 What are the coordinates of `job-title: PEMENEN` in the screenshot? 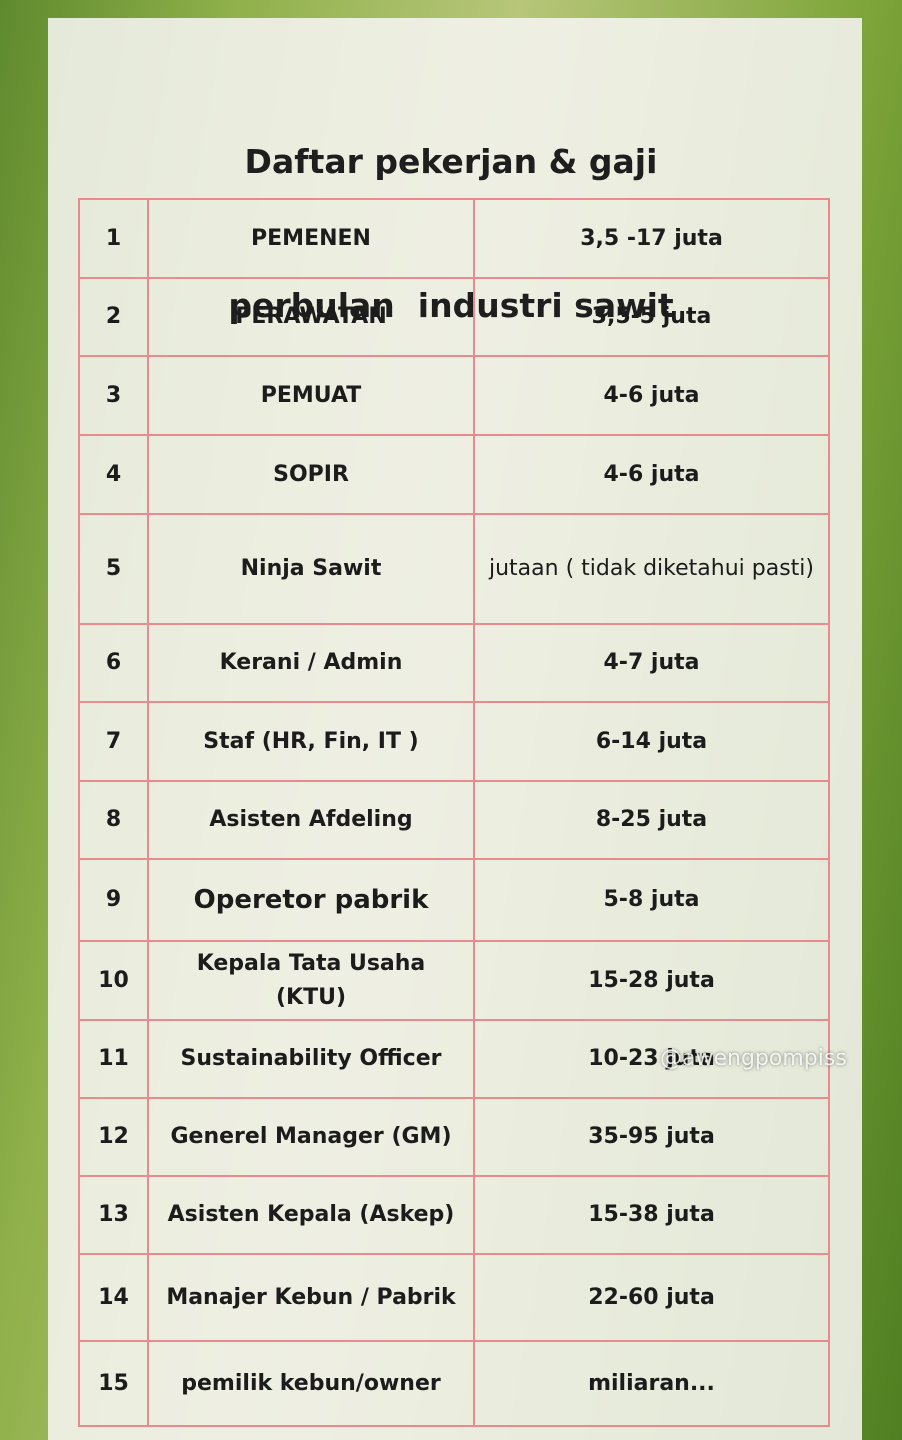 It's located at (311, 238).